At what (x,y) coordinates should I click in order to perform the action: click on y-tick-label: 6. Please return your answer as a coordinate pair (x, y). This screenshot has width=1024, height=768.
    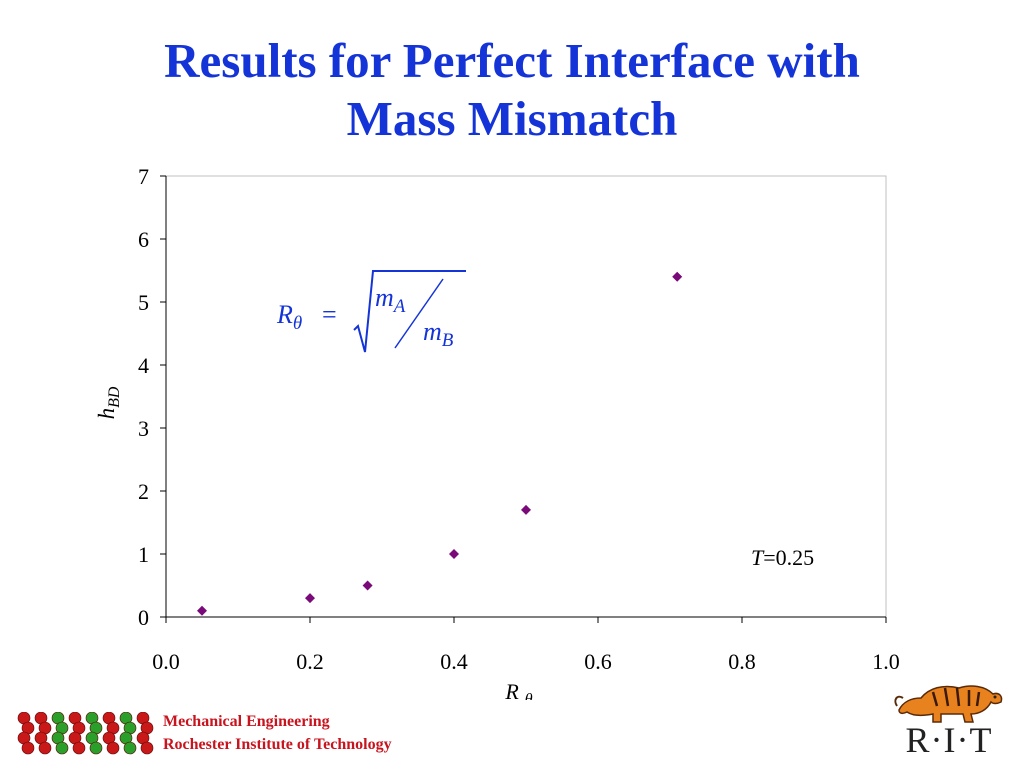
    Looking at the image, I should click on (143, 239).